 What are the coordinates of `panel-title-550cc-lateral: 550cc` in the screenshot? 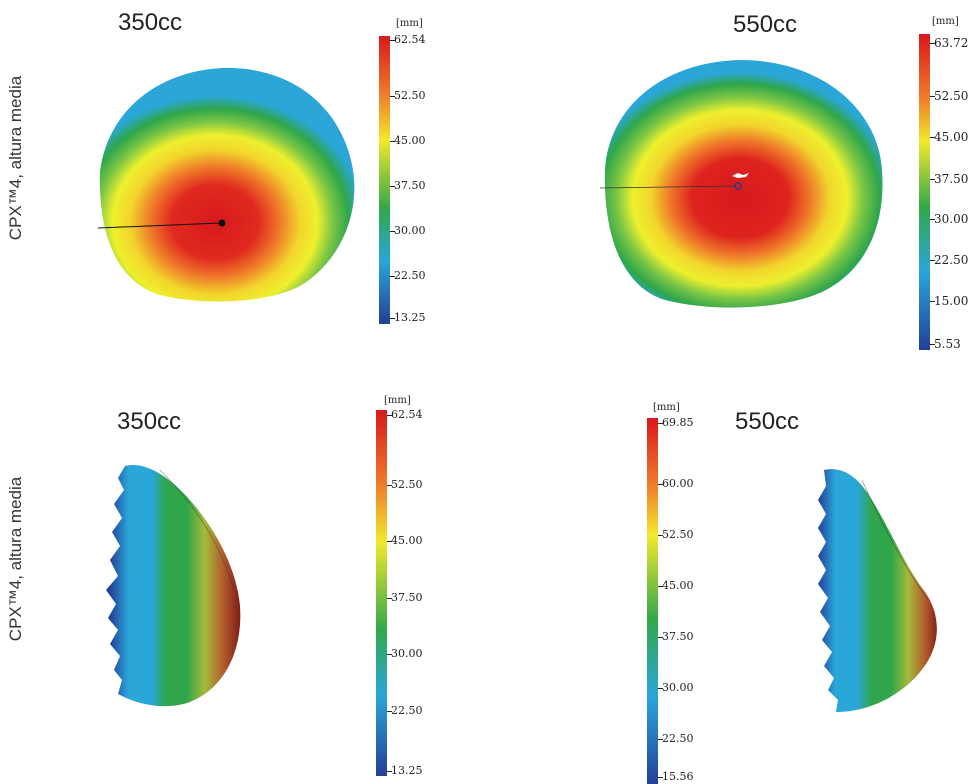 It's located at (767, 421).